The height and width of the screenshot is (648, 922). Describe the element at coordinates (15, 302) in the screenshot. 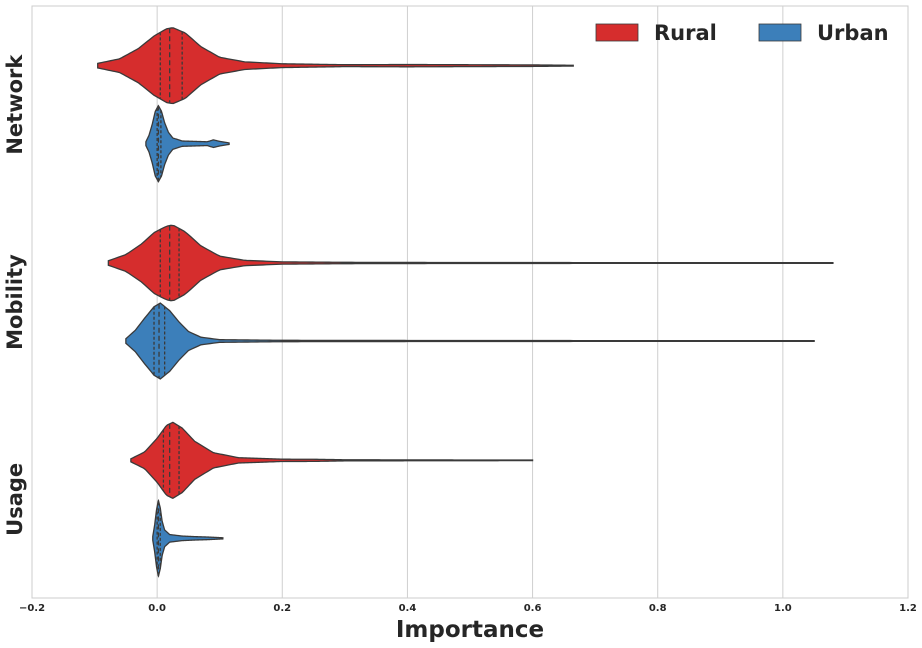

I see `y-category-label: Mobility` at that location.